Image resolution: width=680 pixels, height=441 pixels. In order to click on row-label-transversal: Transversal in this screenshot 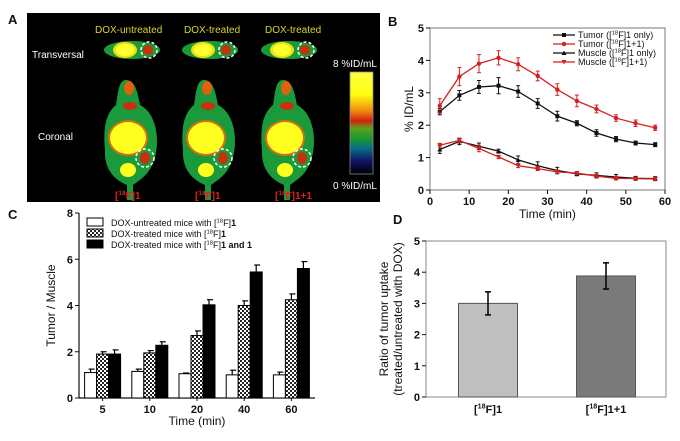, I will do `click(58, 55)`.